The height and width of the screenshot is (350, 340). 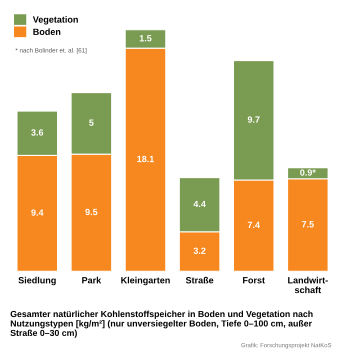 What do you see at coordinates (200, 280) in the screenshot?
I see `x-tick-label: Straße` at bounding box center [200, 280].